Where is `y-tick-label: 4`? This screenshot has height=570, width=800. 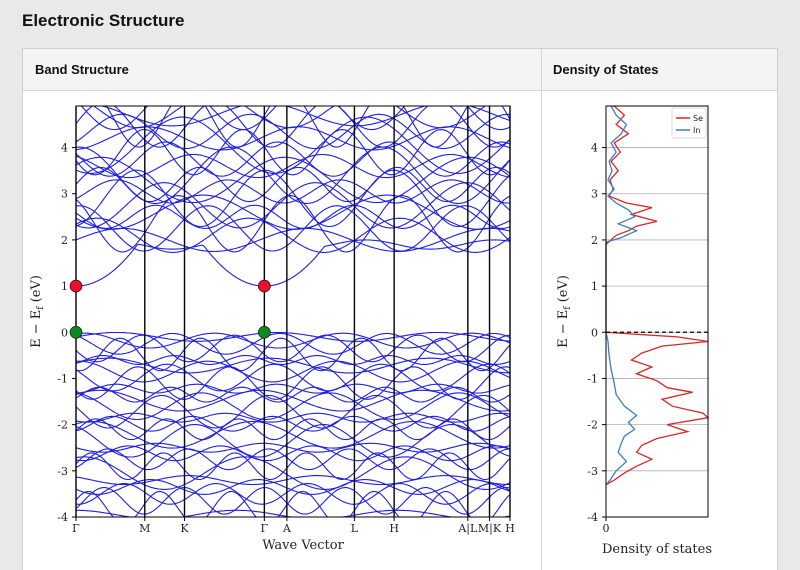
y-tick-label: 4 is located at coordinates (64, 148).